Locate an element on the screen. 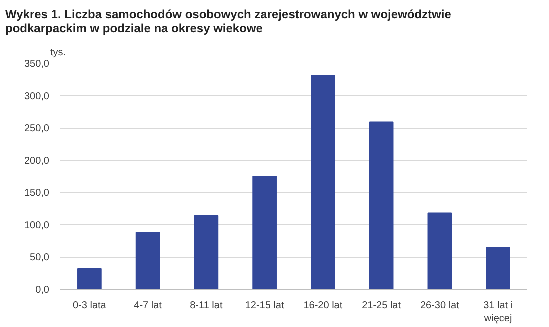  y-tick-label: 300,0 is located at coordinates (37, 96).